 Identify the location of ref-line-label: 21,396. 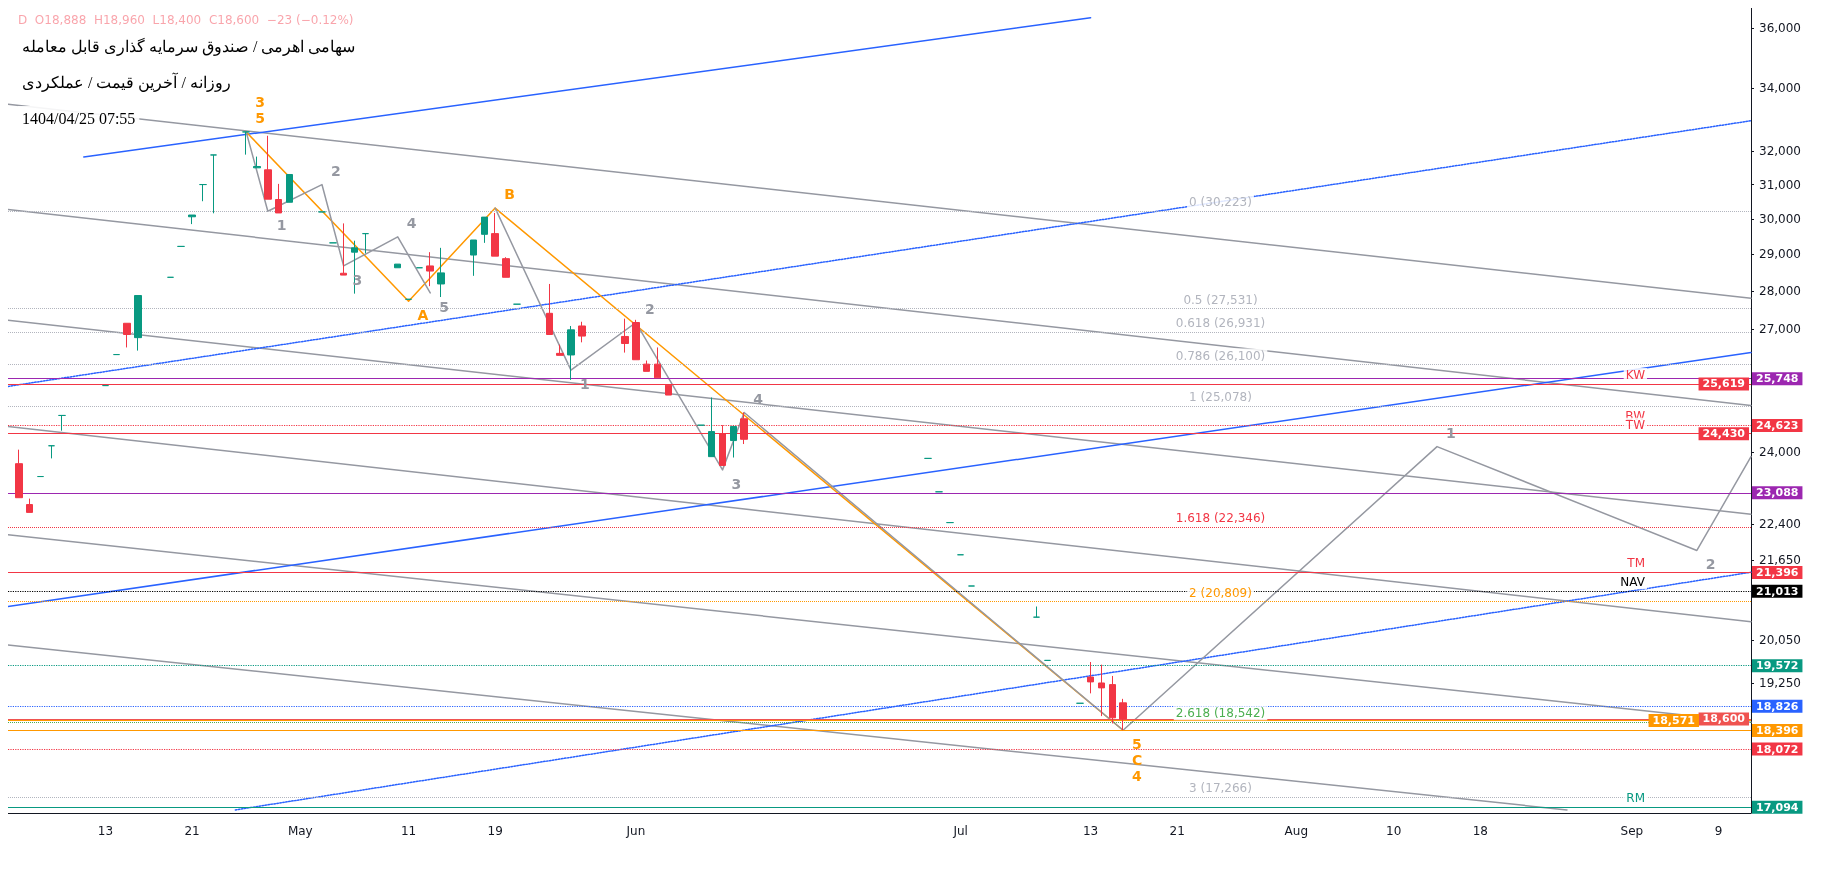
(1777, 572).